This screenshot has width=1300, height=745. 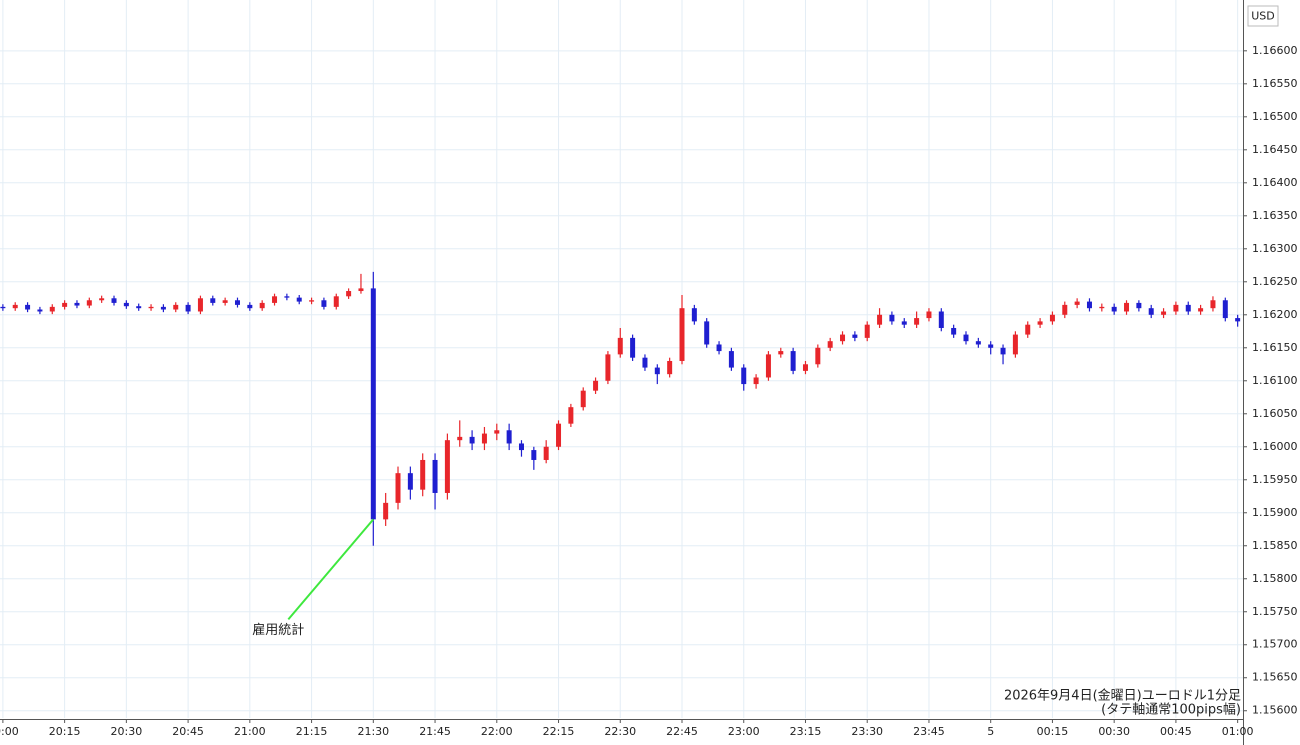 What do you see at coordinates (1275, 347) in the screenshot?
I see `y-tick-label: 1.16150` at bounding box center [1275, 347].